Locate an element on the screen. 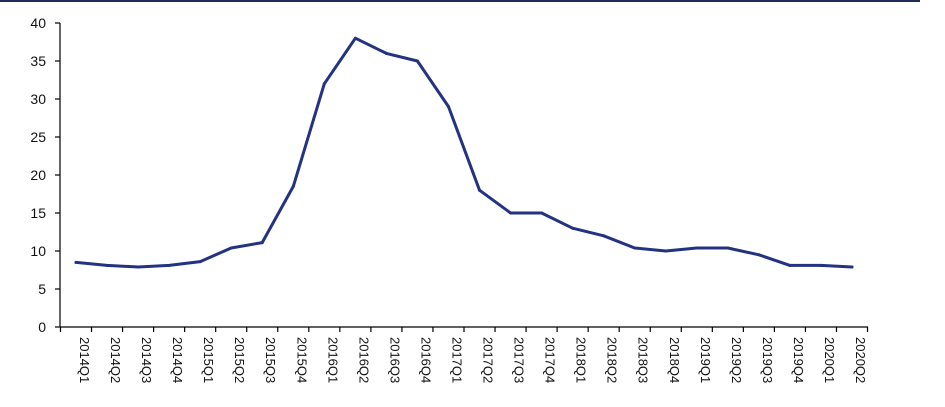 This screenshot has width=945, height=407. x-tick-label: 2019Q2 is located at coordinates (736, 360).